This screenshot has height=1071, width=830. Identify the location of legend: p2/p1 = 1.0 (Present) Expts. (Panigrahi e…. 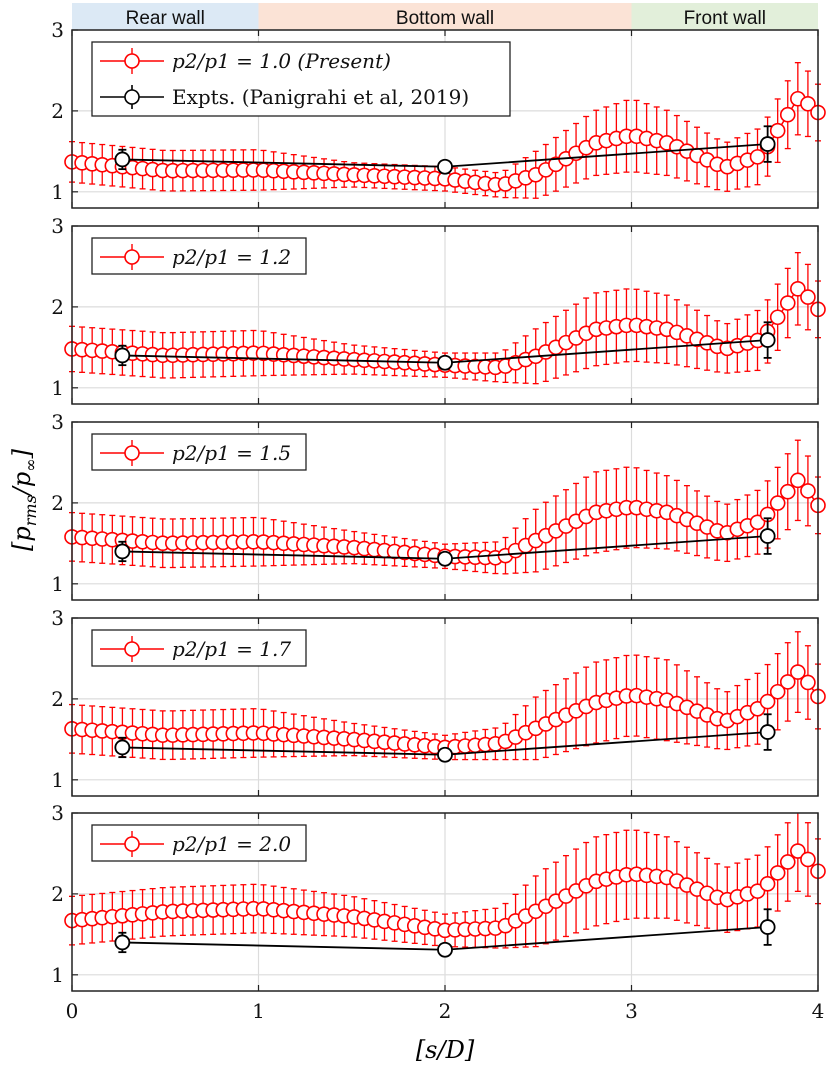
(301, 79).